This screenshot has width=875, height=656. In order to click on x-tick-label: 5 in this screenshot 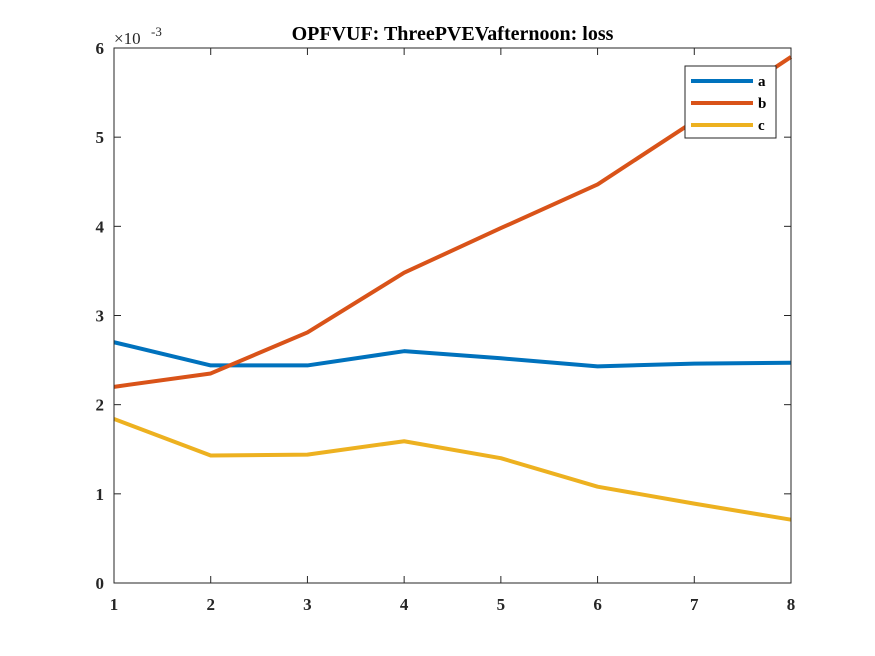, I will do `click(501, 604)`.